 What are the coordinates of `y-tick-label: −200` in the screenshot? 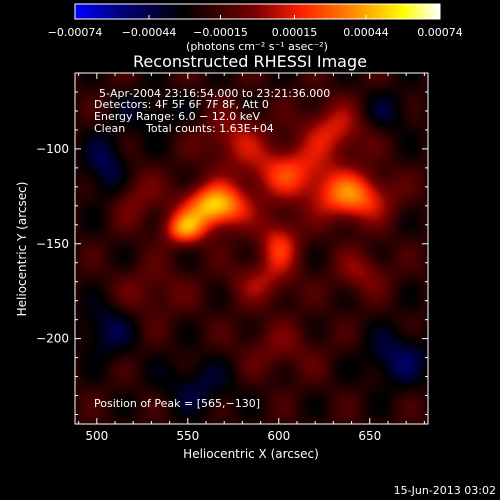 It's located at (52, 339).